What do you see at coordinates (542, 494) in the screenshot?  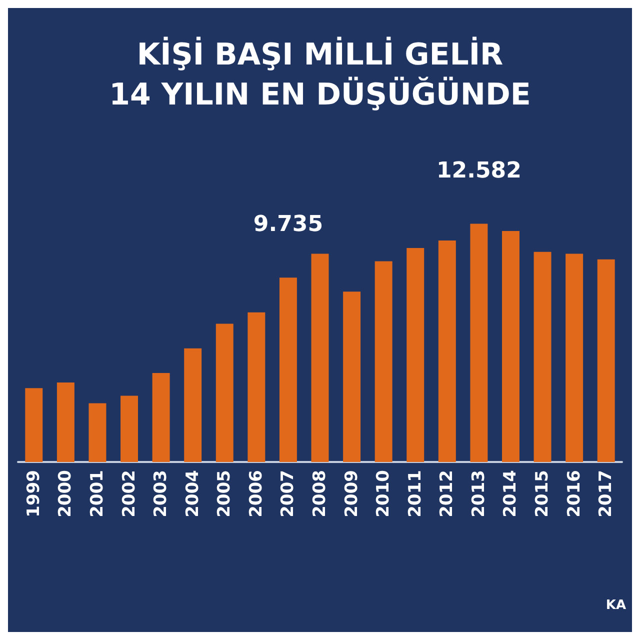 I see `x-tick-label: 2015` at bounding box center [542, 494].